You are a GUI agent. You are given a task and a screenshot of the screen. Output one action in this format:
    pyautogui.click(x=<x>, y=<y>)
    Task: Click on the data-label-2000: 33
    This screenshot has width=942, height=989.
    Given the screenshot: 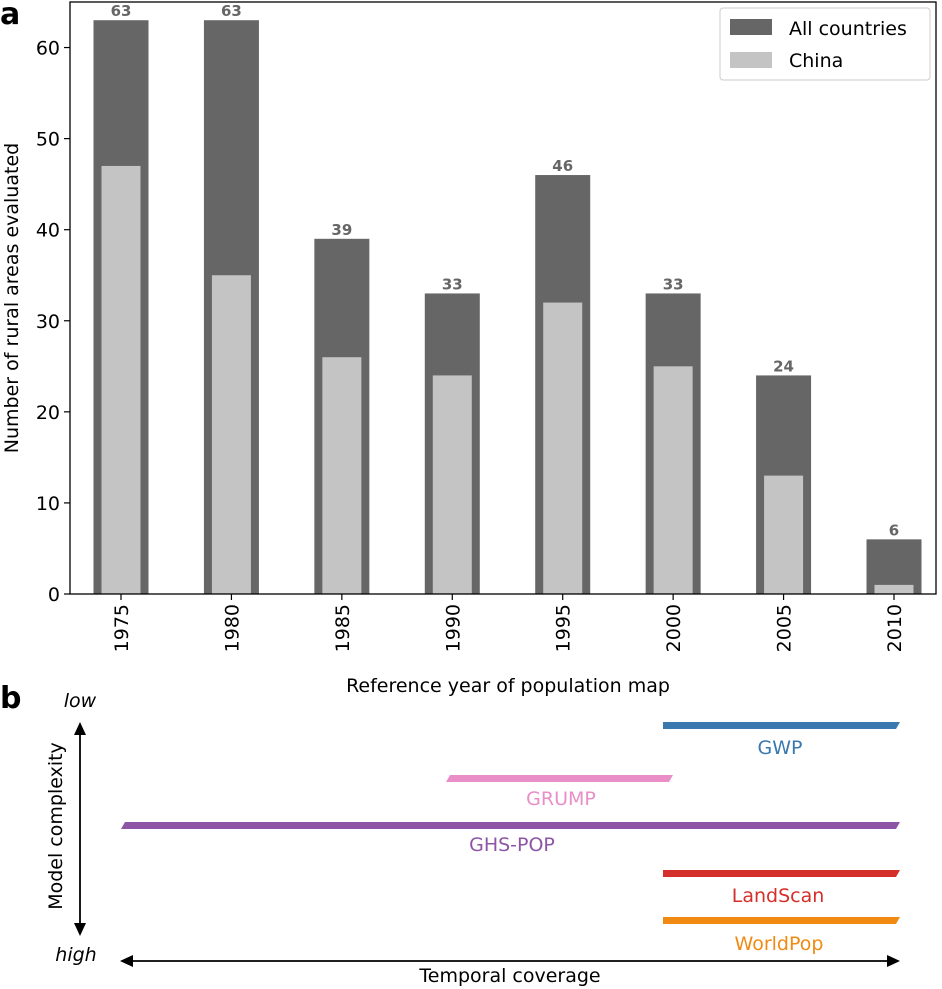 What is the action you would take?
    pyautogui.click(x=673, y=284)
    